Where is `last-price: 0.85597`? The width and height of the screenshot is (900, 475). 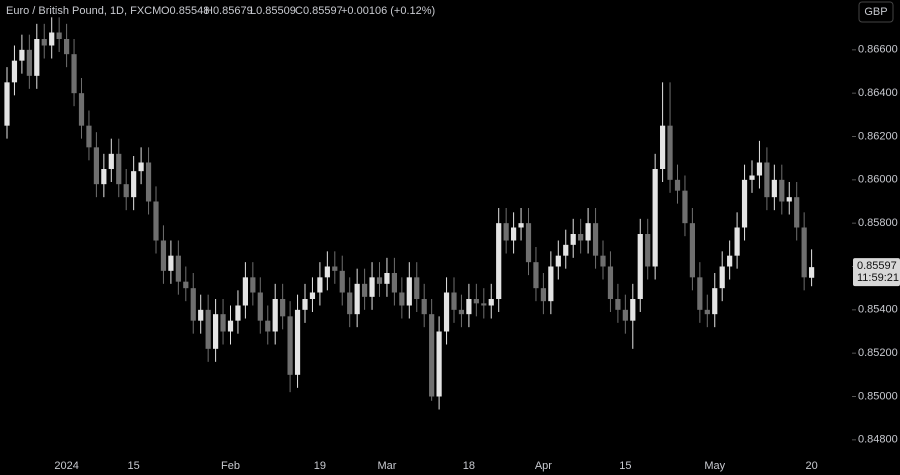 last-price: 0.85597 is located at coordinates (877, 266).